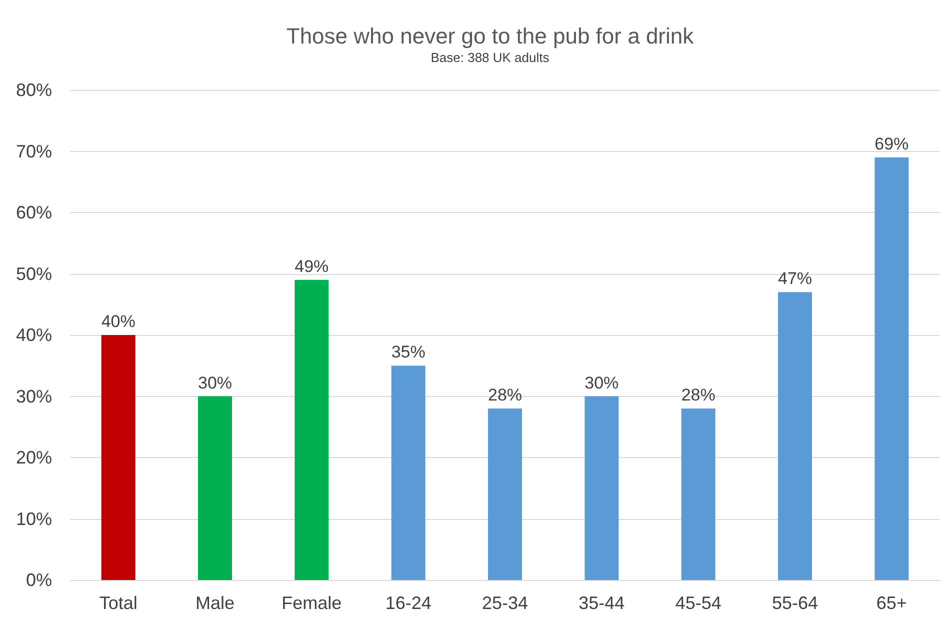  Describe the element at coordinates (891, 603) in the screenshot. I see `x-tick-label: 65+` at that location.